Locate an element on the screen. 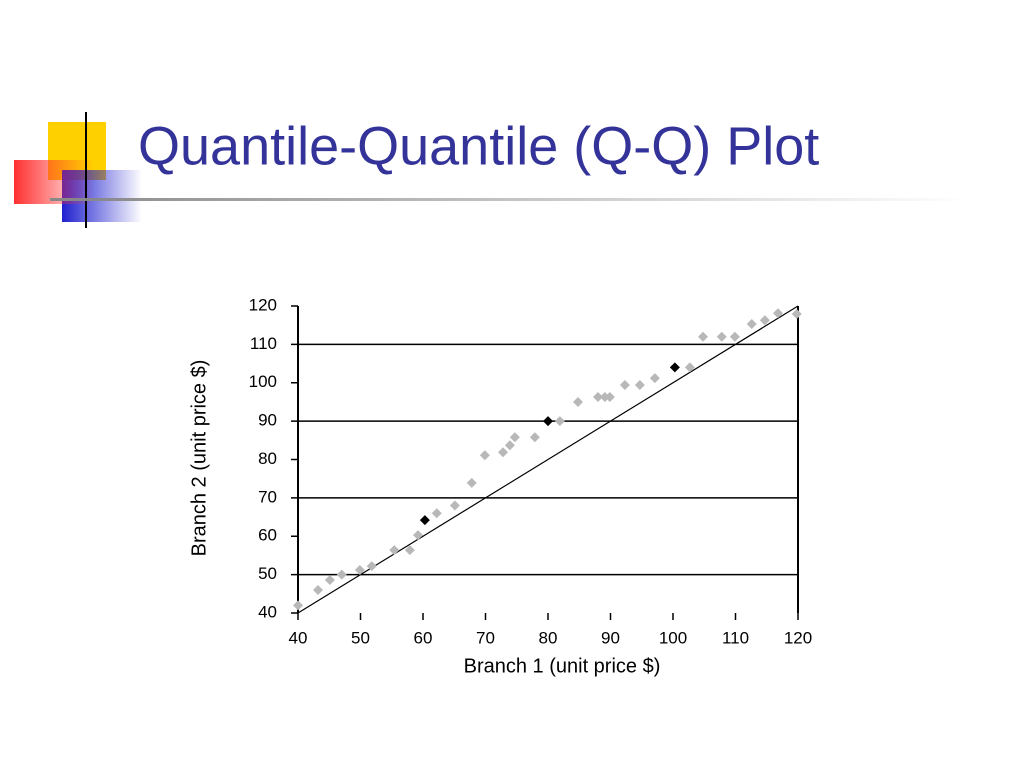 This screenshot has height=768, width=1024. y-tick-label: 50 is located at coordinates (267, 573).